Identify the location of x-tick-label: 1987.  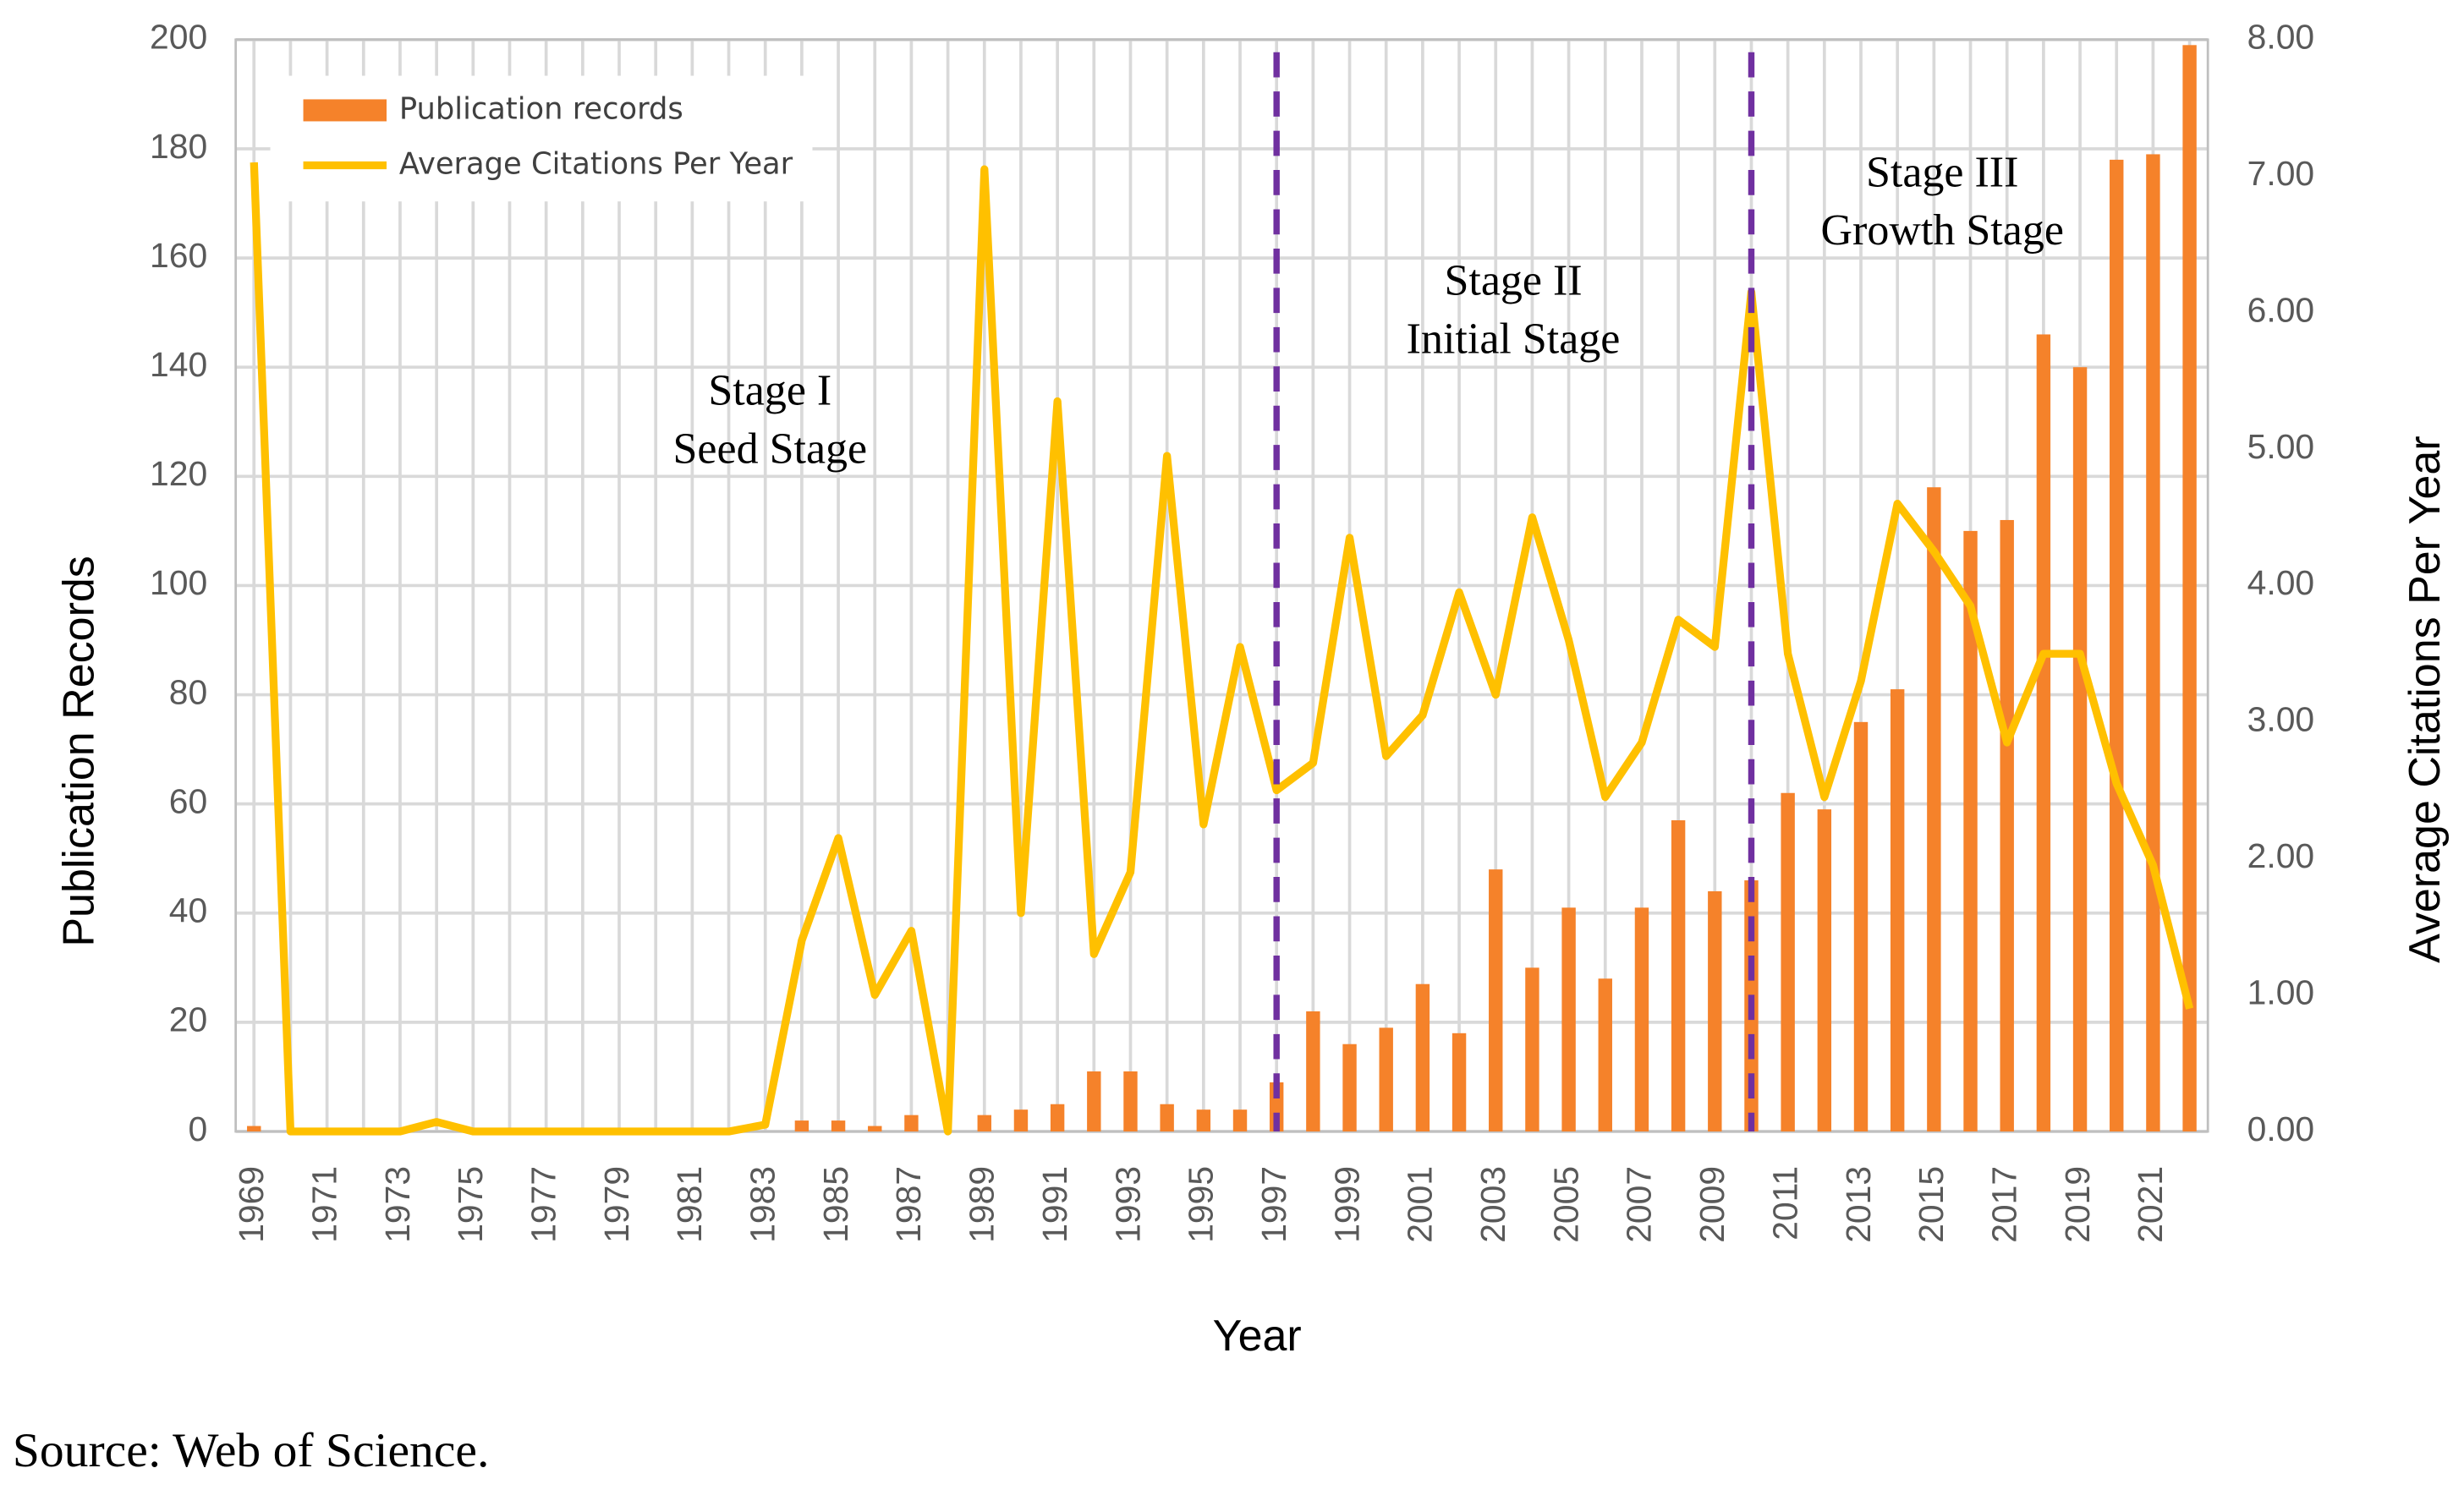
(909, 1204).